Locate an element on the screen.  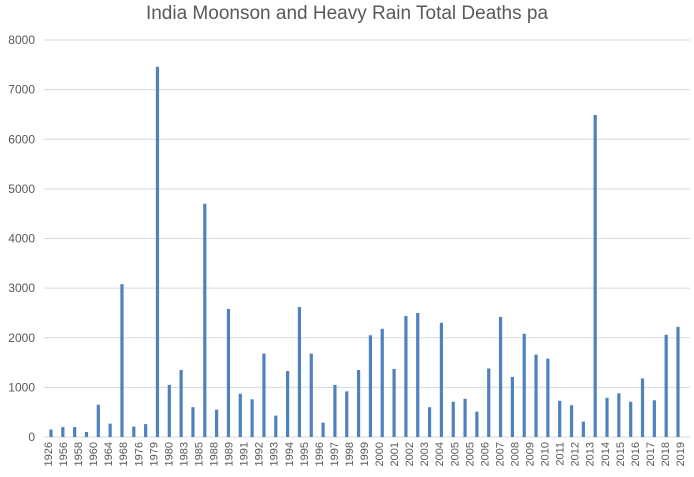
y-tick-label: 0 is located at coordinates (31, 437).